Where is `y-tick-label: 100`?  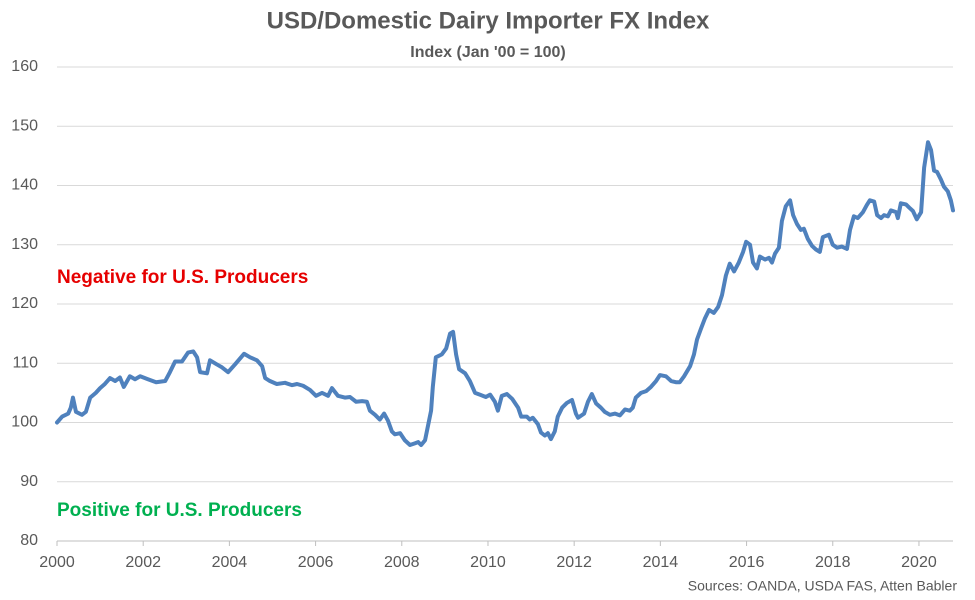 y-tick-label: 100 is located at coordinates (24, 422).